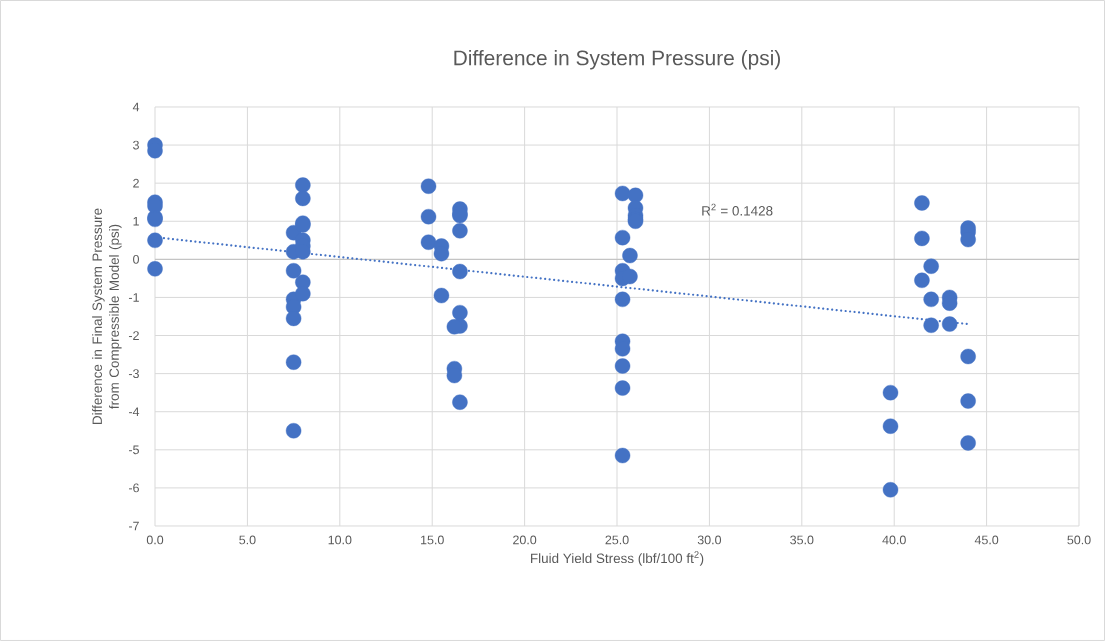 The image size is (1105, 641). Describe the element at coordinates (136, 145) in the screenshot. I see `y-tick-label: 3` at that location.